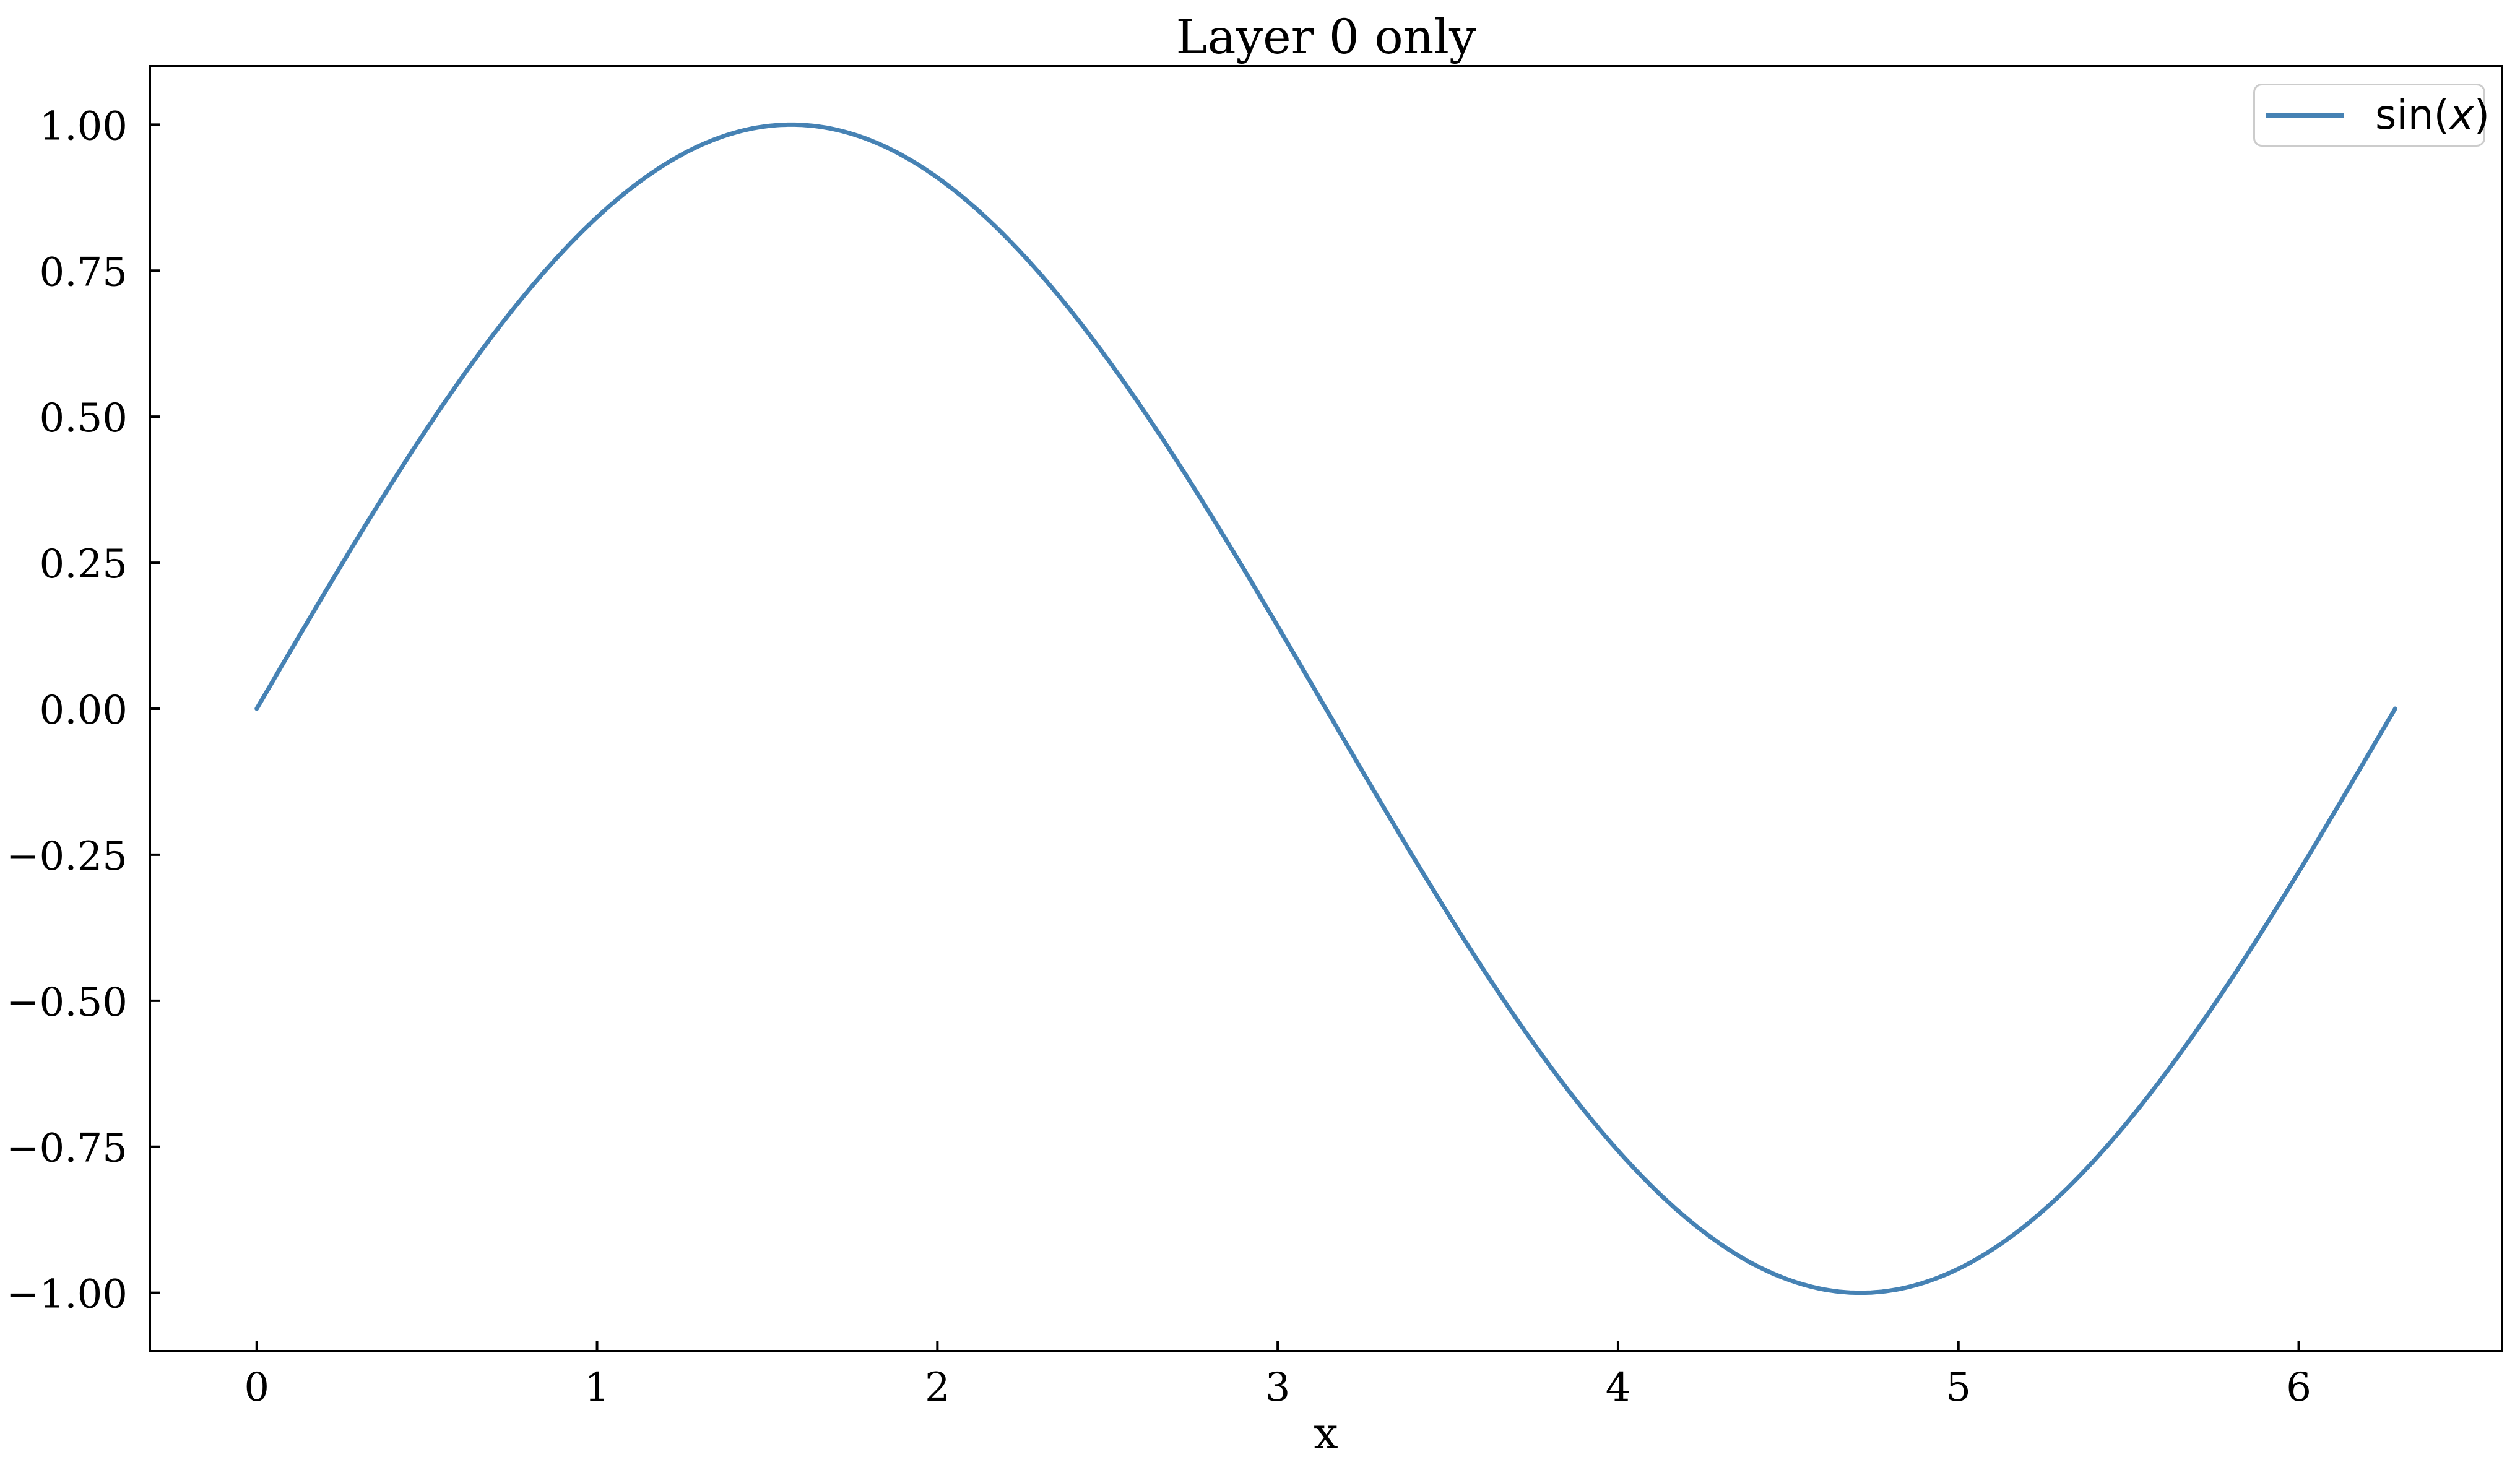  Describe the element at coordinates (597, 1388) in the screenshot. I see `x-tick-label: 1` at that location.